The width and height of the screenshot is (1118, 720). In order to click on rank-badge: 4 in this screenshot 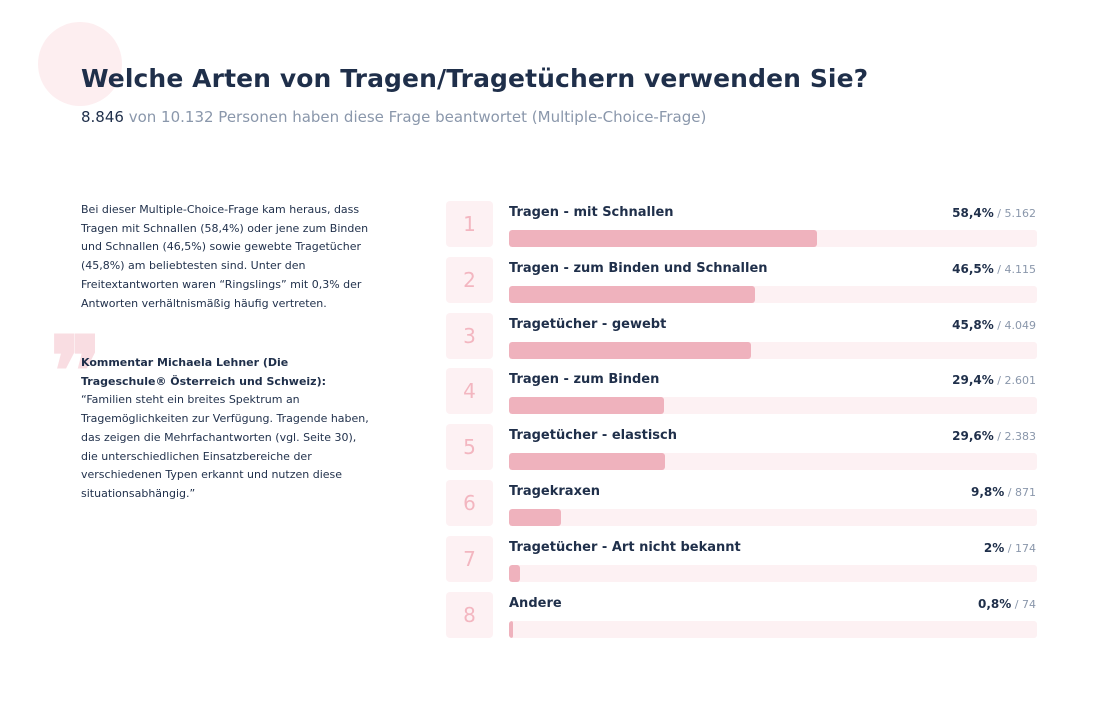, I will do `click(469, 391)`.